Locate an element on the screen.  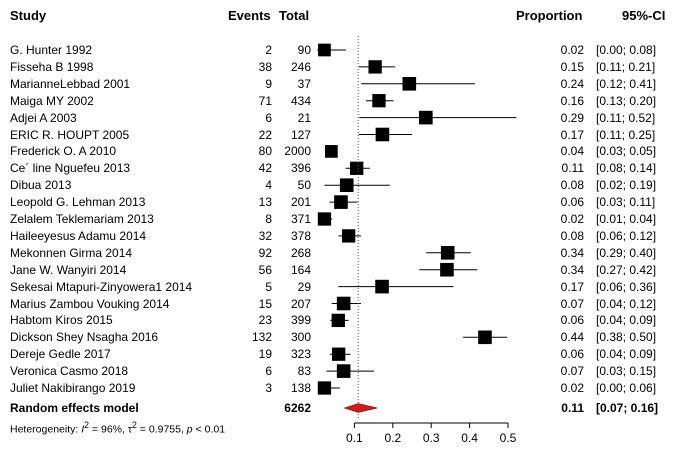
study-total: 83 is located at coordinates (304, 371).